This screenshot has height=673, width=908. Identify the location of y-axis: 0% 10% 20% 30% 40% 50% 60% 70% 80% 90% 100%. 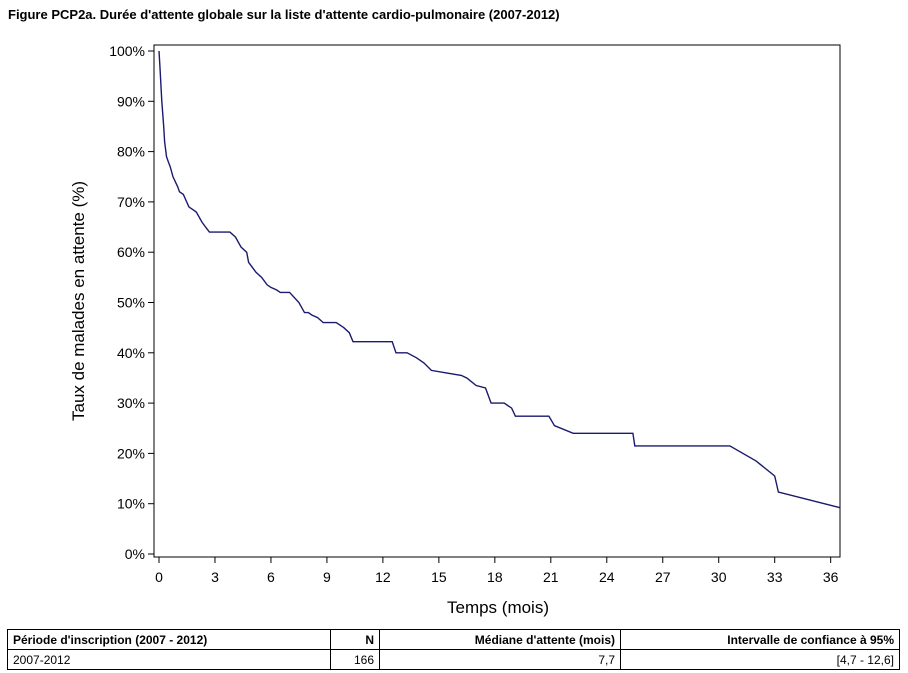
(131, 302).